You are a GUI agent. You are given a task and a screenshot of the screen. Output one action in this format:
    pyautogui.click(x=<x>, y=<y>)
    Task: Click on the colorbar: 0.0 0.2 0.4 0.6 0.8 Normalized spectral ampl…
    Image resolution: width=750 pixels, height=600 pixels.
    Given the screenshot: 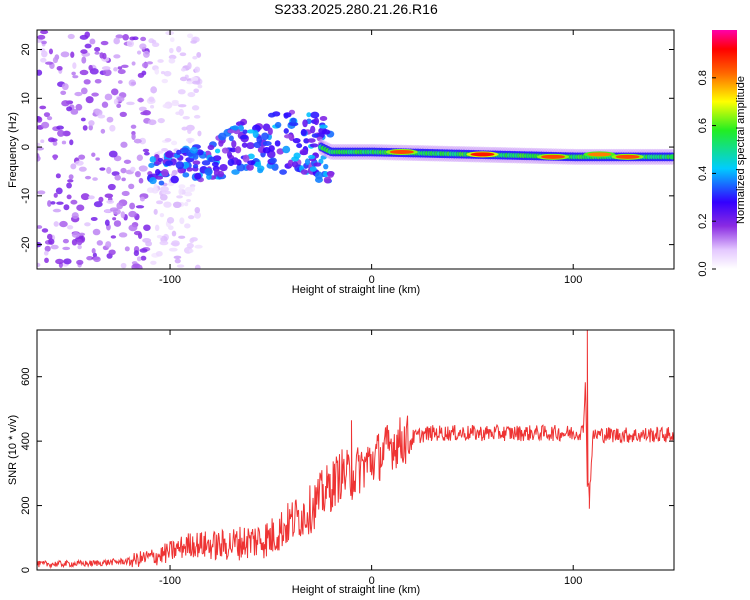 What is the action you would take?
    pyautogui.click(x=722, y=153)
    